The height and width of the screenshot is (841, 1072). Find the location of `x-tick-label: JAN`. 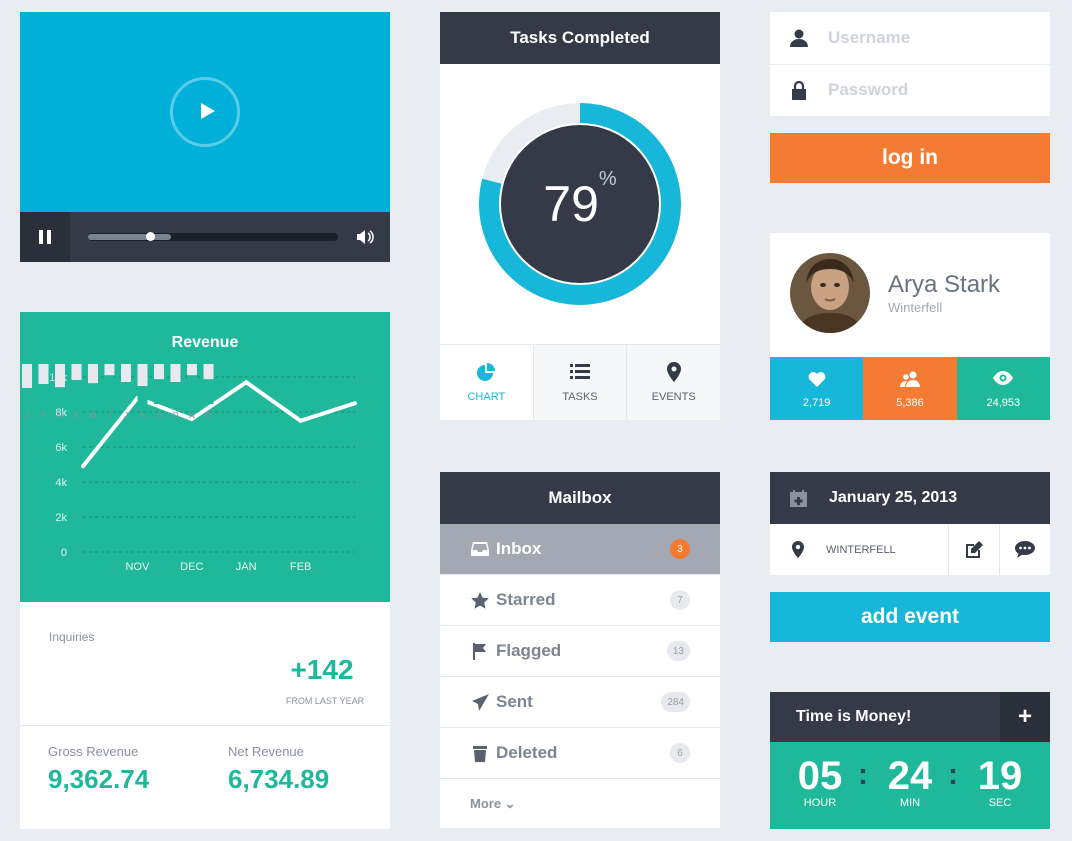

x-tick-label: JAN is located at coordinates (246, 567).